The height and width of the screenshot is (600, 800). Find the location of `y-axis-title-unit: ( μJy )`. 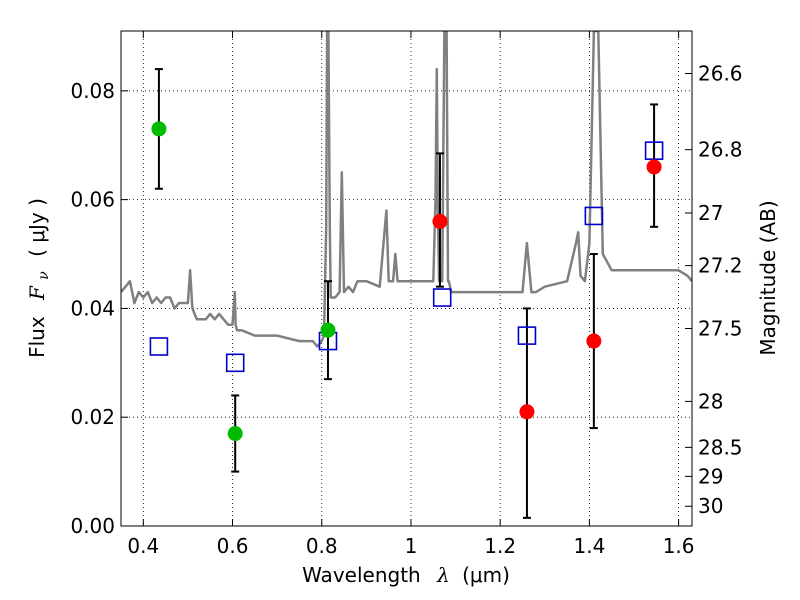

y-axis-title-unit: ( μJy ) is located at coordinates (37, 227).